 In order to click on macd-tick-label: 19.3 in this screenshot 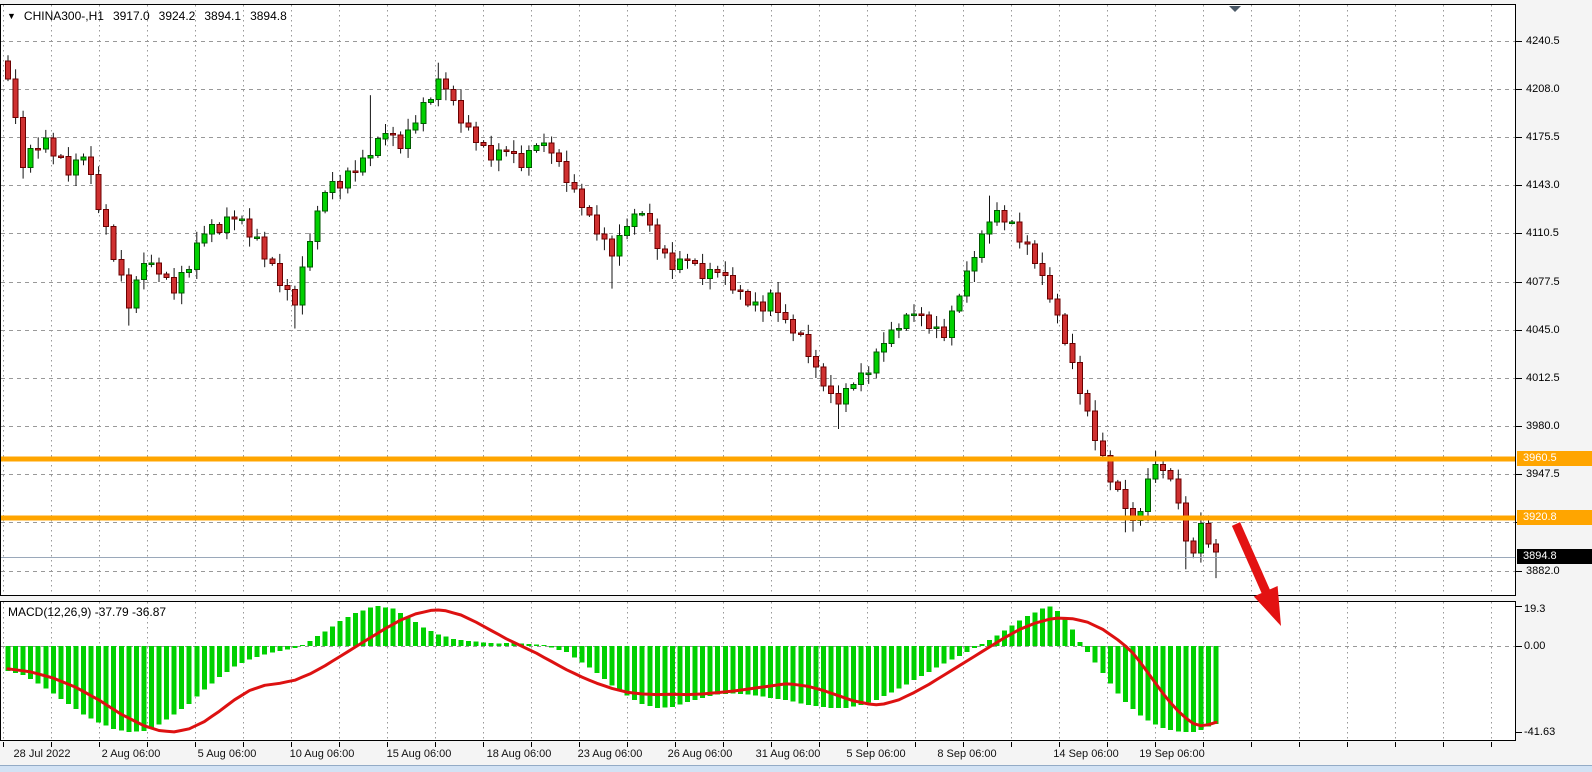, I will do `click(1535, 609)`.